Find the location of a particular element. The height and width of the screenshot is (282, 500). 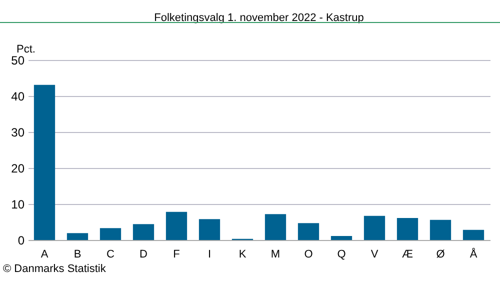

chart-title: Folketingsvalg 1. november 2022 - Kastrup is located at coordinates (259, 18).